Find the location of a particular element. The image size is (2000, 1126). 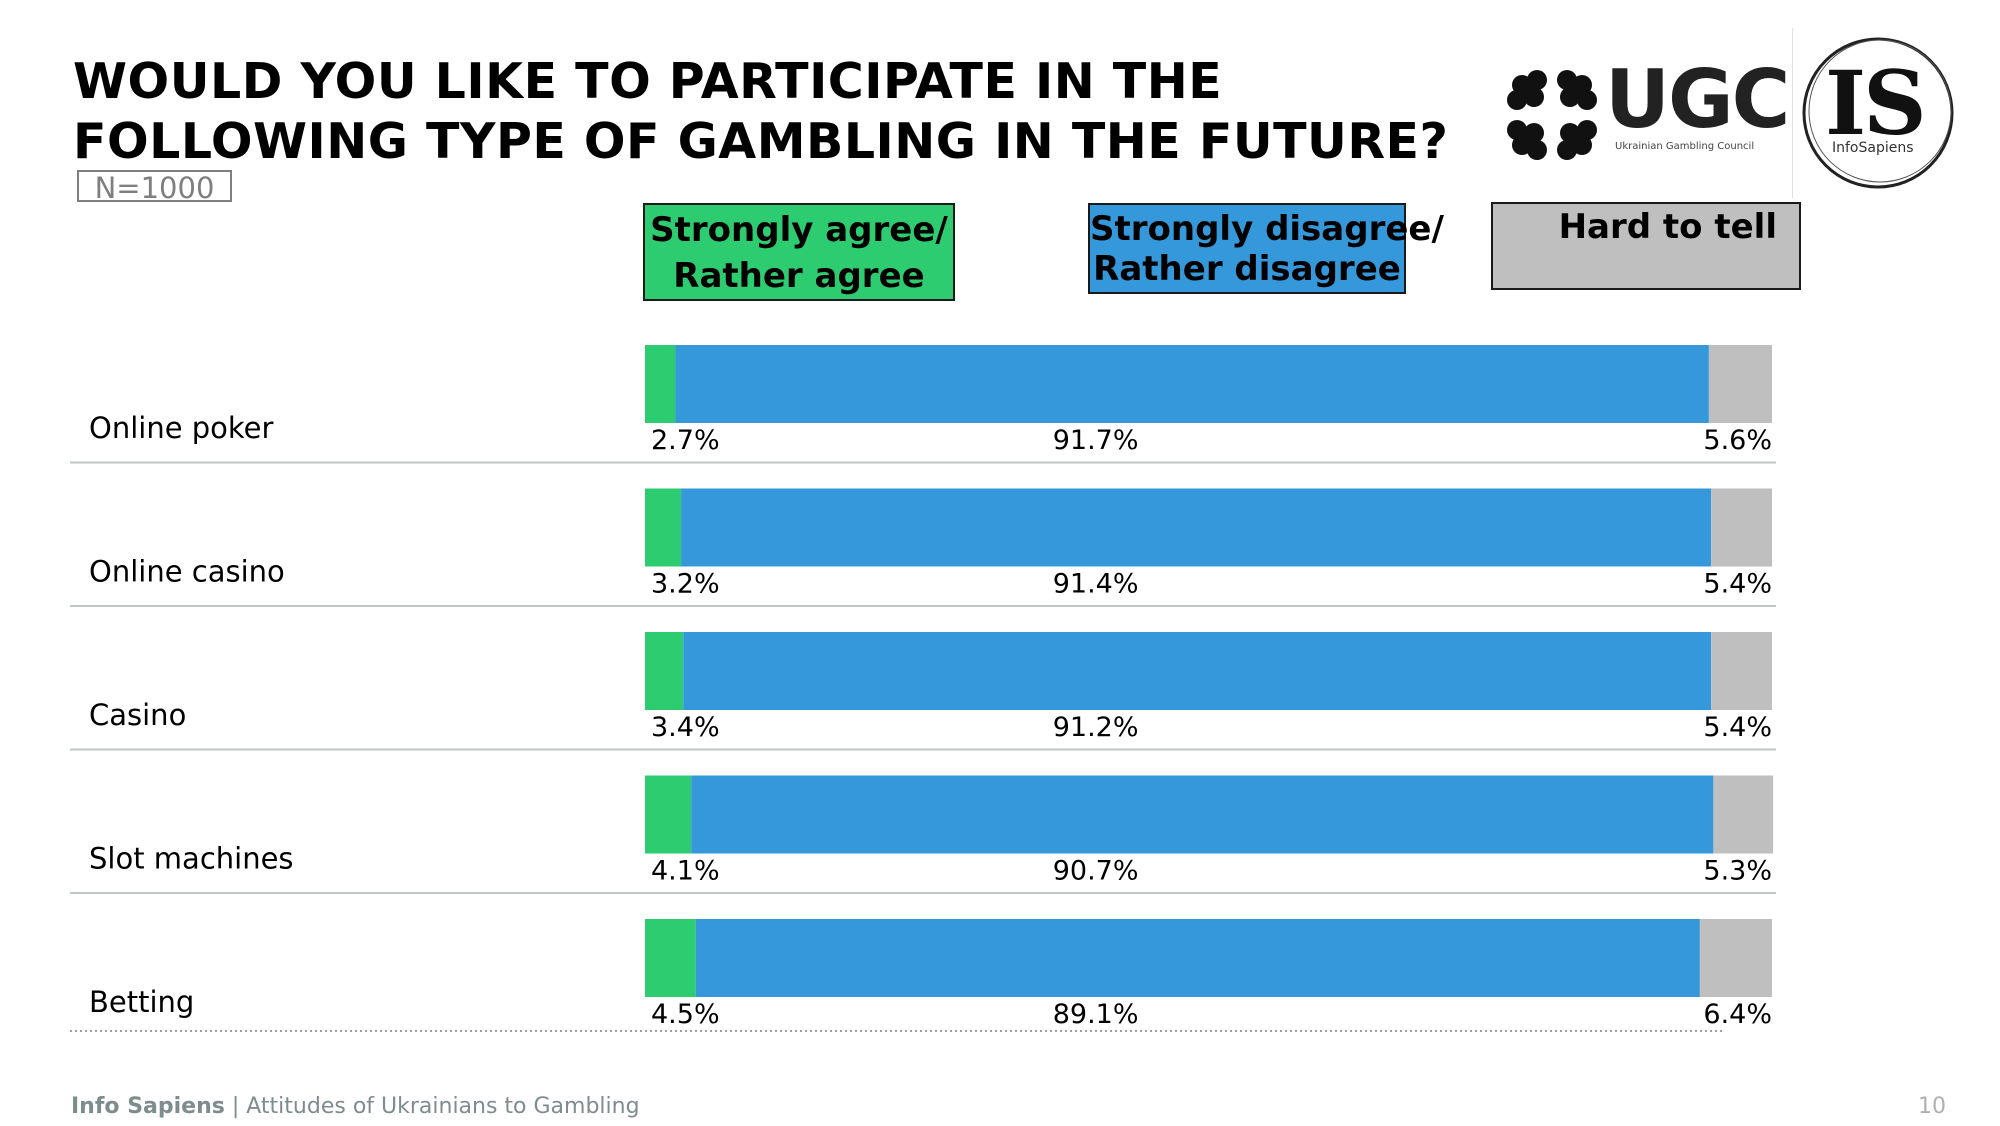

legend-agree-line-2: Rather agree is located at coordinates (799, 276).